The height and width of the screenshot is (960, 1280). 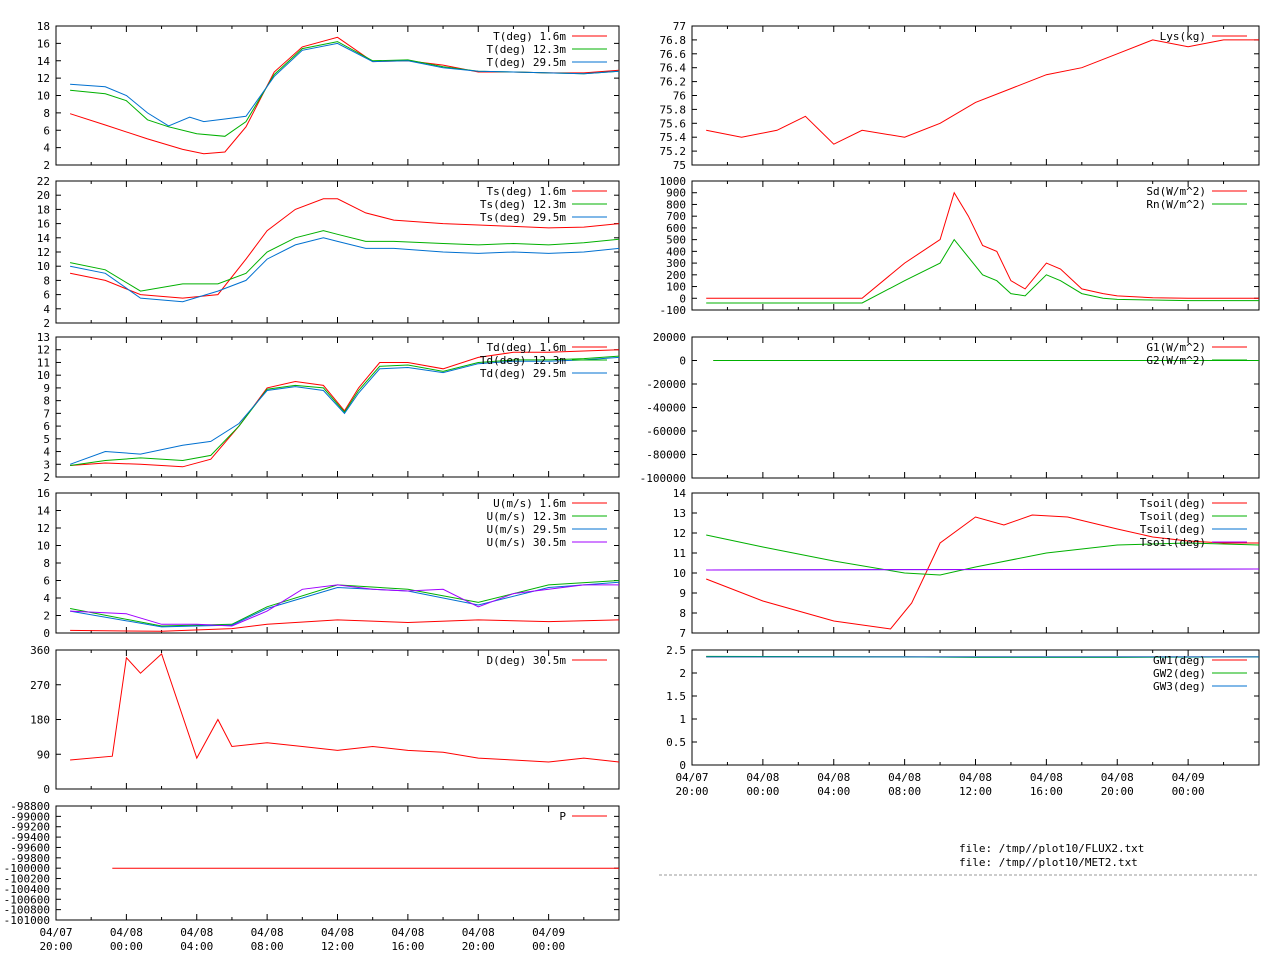 I want to click on x-tick-label-time: 16:00, so click(x=1046, y=791).